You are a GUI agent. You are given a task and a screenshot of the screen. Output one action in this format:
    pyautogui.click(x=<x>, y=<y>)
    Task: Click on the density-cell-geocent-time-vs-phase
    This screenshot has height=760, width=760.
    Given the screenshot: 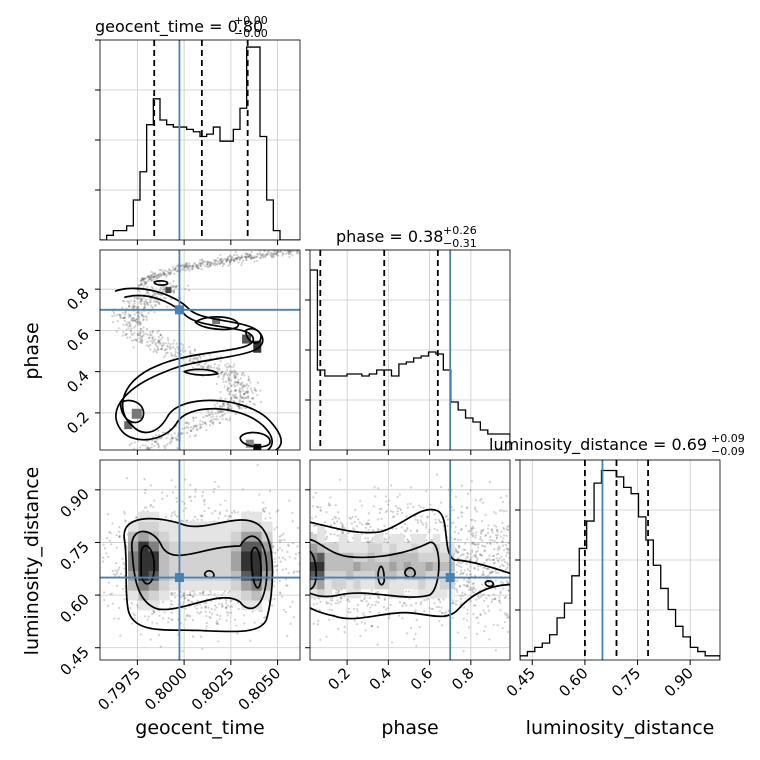 What is the action you would take?
    pyautogui.click(x=216, y=321)
    